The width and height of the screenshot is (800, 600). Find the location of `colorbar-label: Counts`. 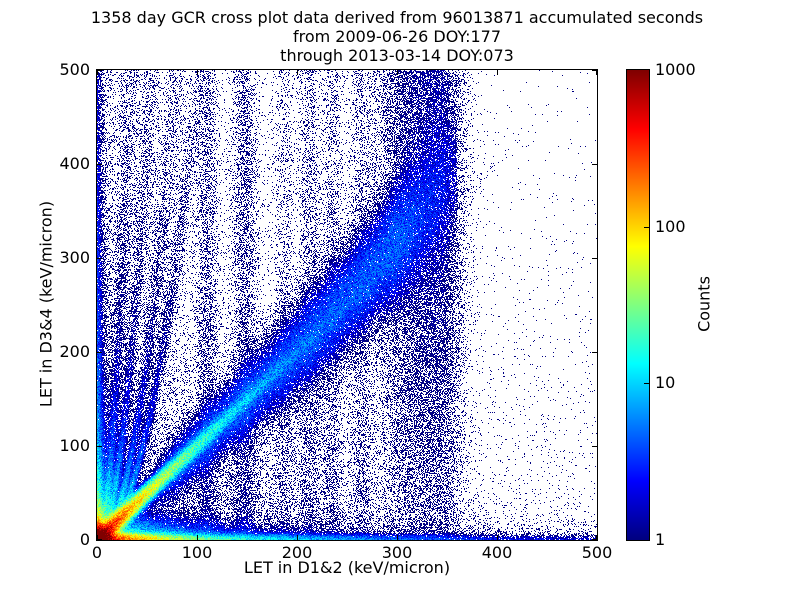

colorbar-label: Counts is located at coordinates (704, 304).